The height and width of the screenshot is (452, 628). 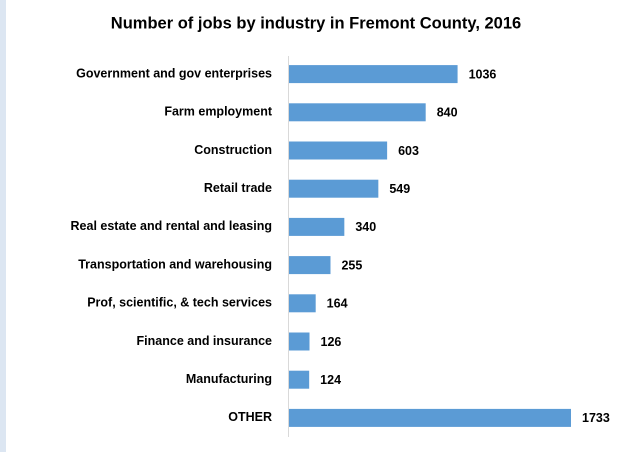 What do you see at coordinates (175, 264) in the screenshot?
I see `y-tick-label: Transportation and warehousing` at bounding box center [175, 264].